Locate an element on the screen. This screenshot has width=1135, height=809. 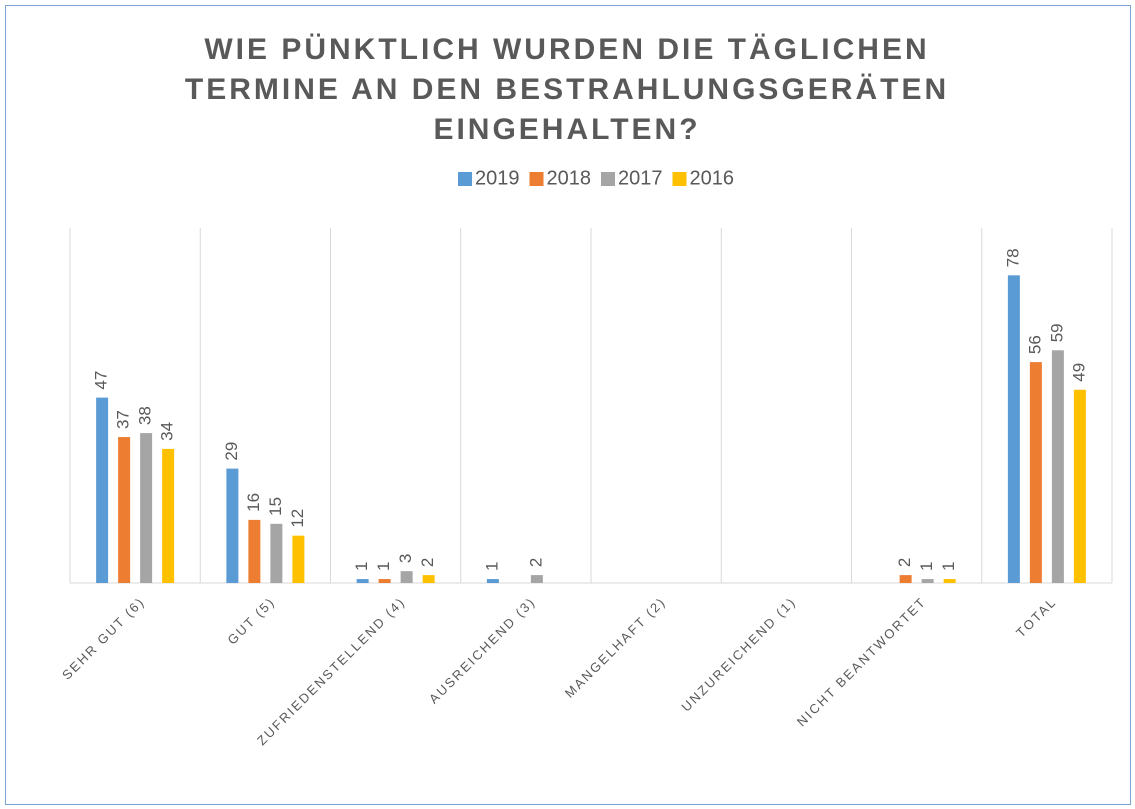
x-tick-label: MANGELHAFT (2) is located at coordinates (615, 647).